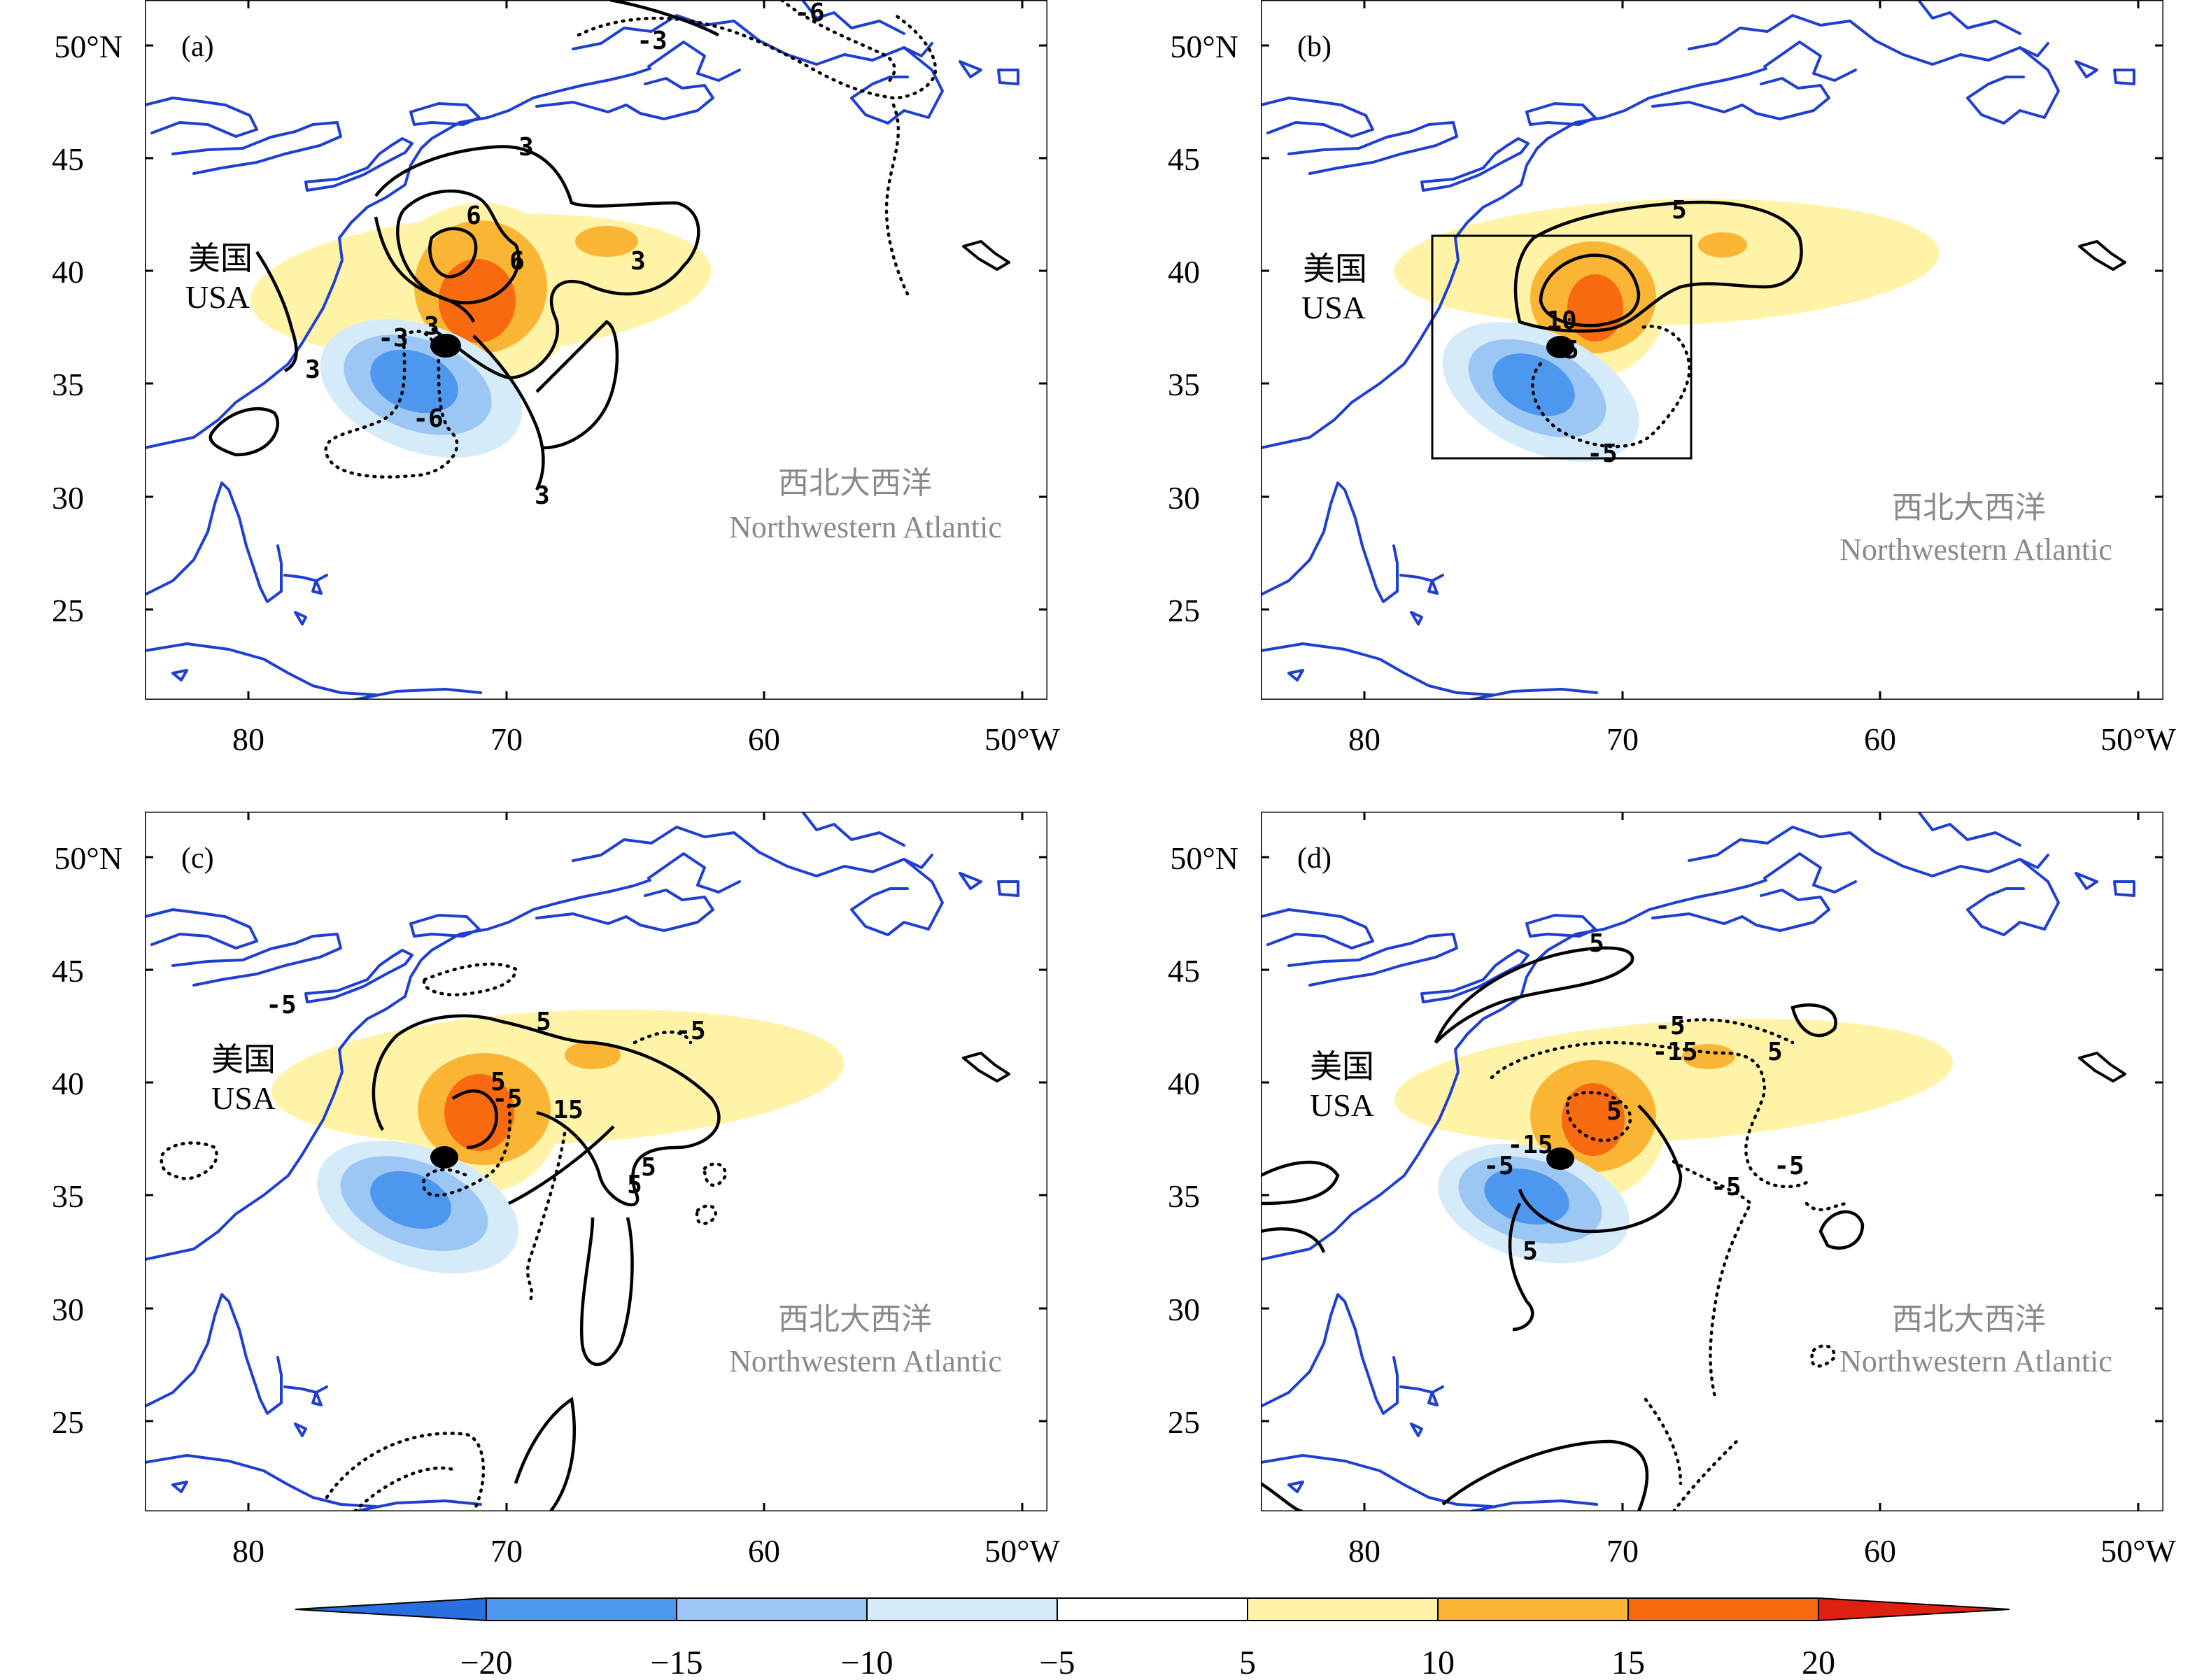 This screenshot has height=1680, width=2204. Describe the element at coordinates (757, 56) in the screenshot. I see `contour-neg3` at that location.